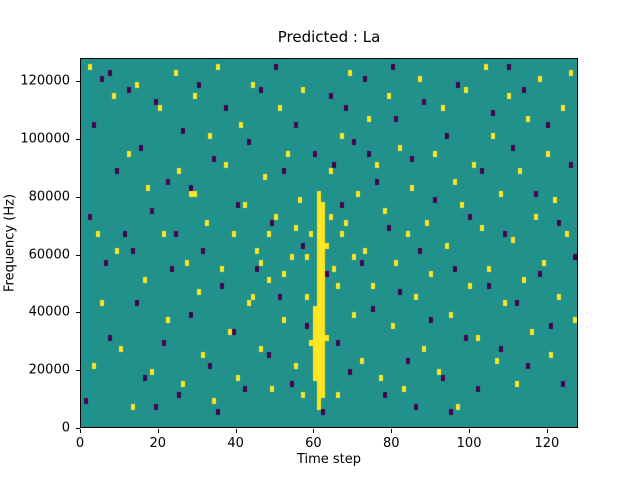 This screenshot has width=640, height=480. Describe the element at coordinates (313, 443) in the screenshot. I see `x-tick-label: 60` at that location.